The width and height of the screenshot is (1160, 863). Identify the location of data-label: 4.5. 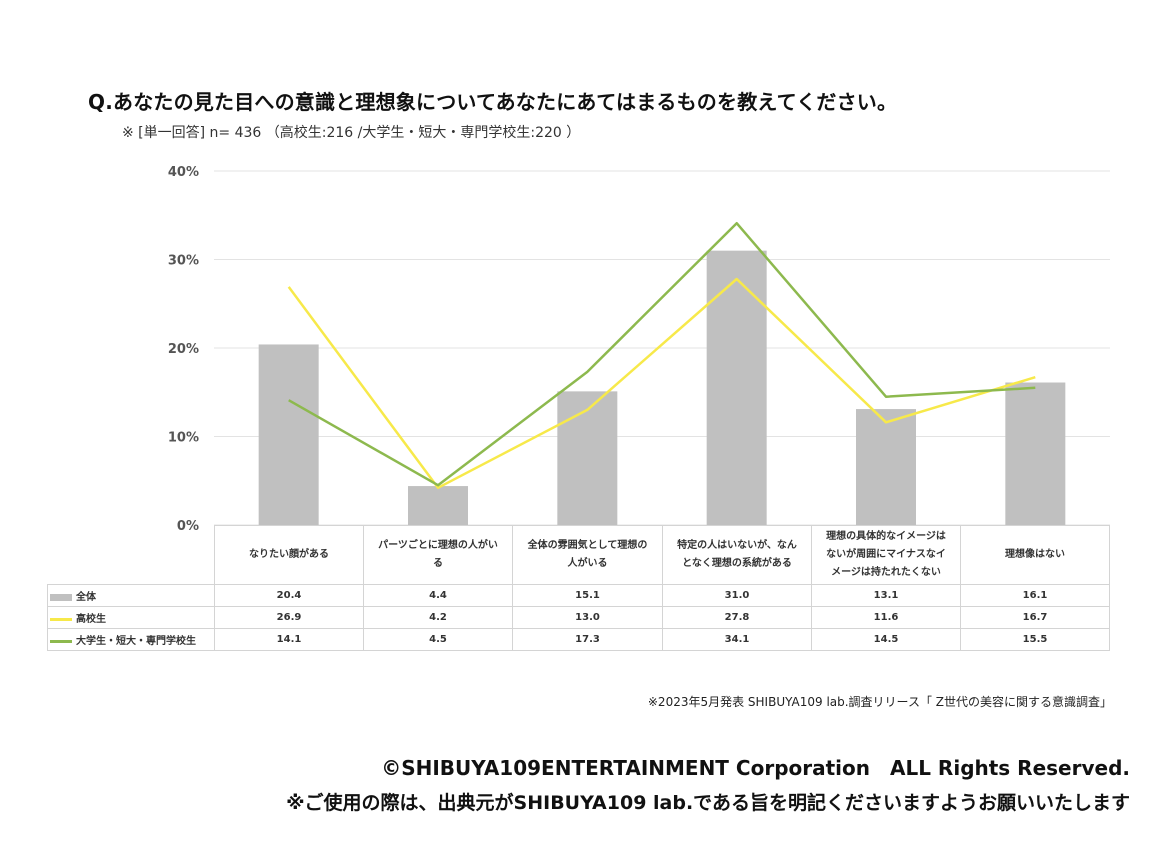
(438, 639).